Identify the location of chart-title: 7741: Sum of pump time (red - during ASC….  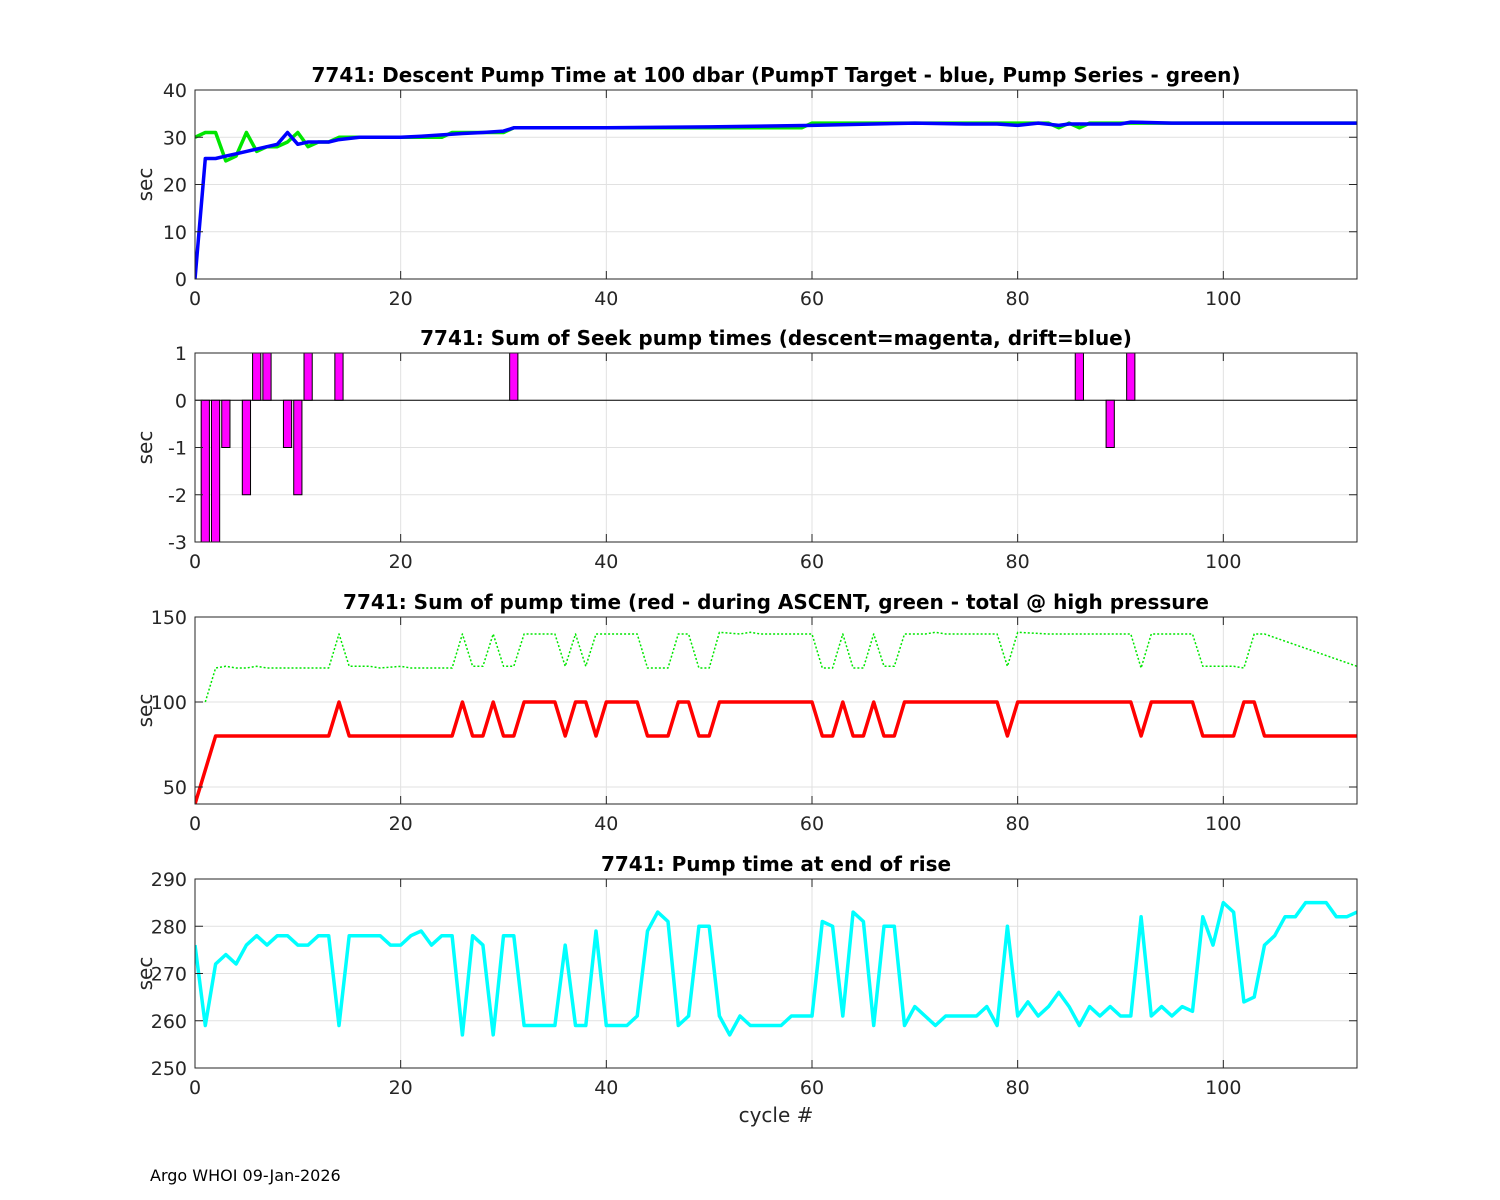
(776, 602).